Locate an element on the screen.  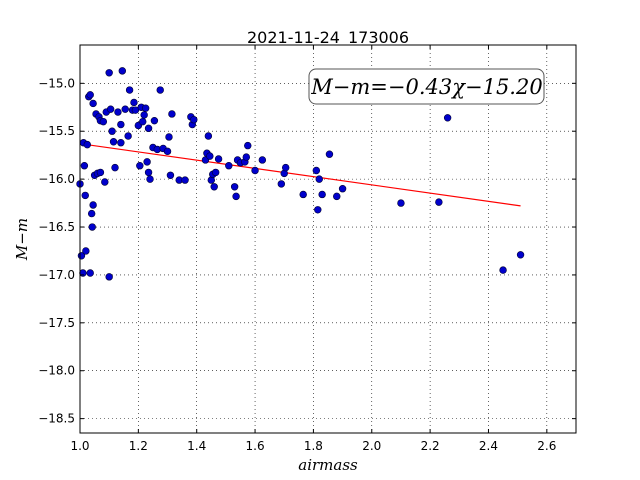
x-tick-label: 2.0 is located at coordinates (371, 446).